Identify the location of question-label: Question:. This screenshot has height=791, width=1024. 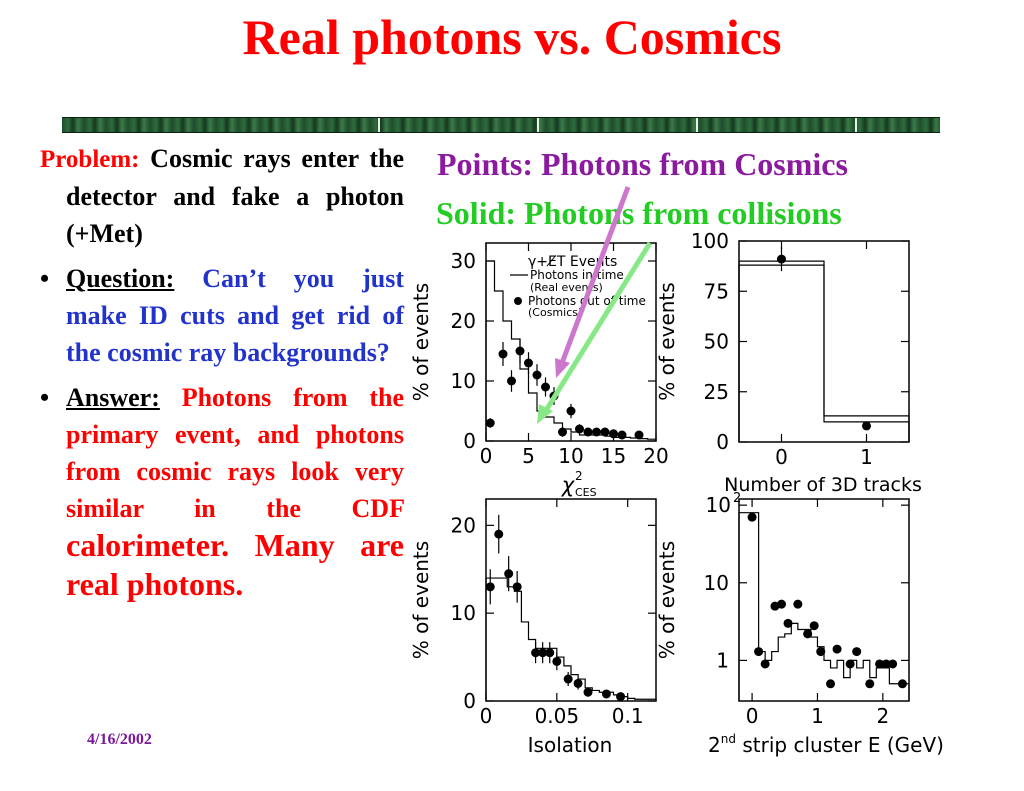
(120, 278).